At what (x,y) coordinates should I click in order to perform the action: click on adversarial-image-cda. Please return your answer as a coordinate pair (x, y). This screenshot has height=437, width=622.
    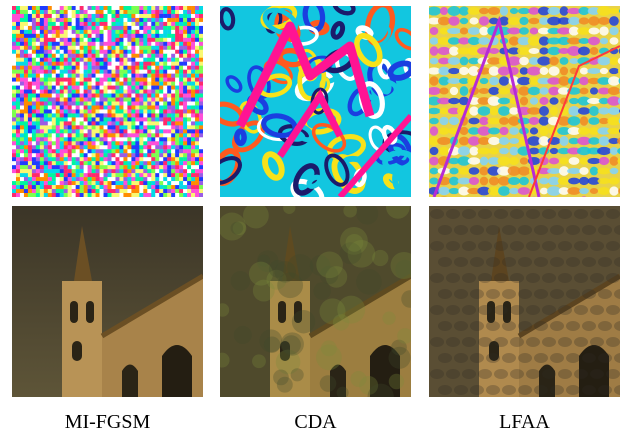
    Looking at the image, I should click on (315, 301).